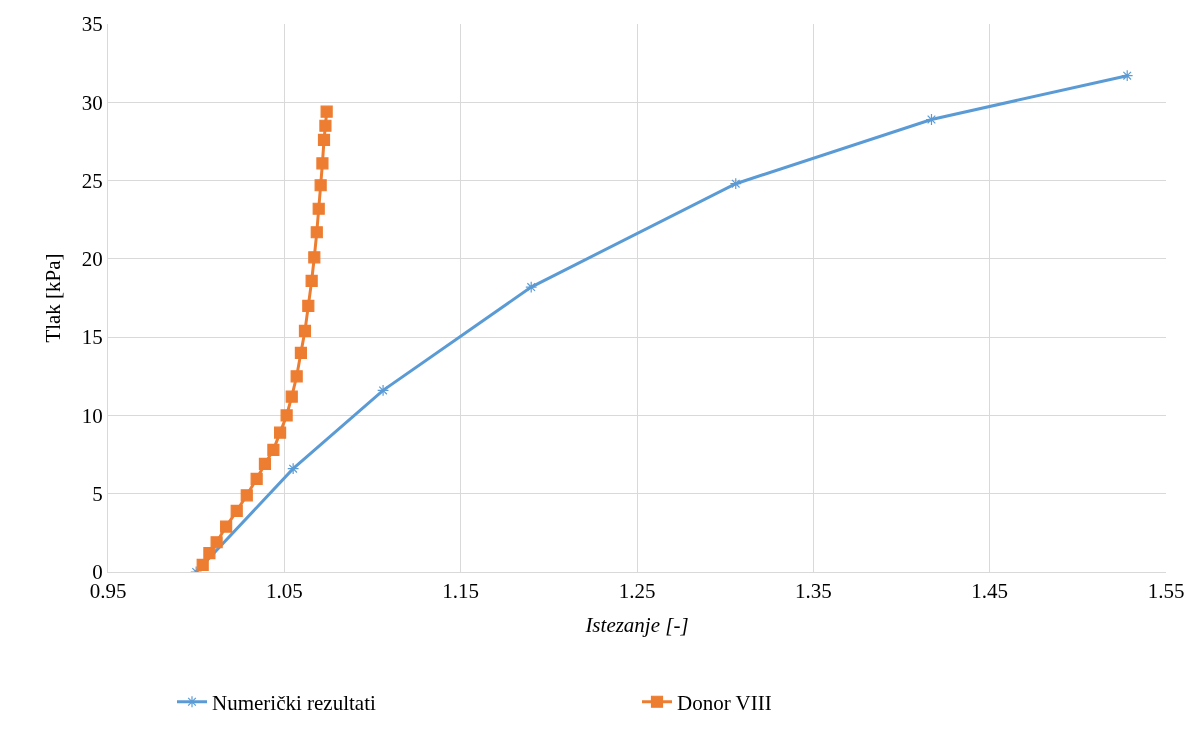 Image resolution: width=1200 pixels, height=735 pixels. I want to click on y-tick-label: 25, so click(92, 180).